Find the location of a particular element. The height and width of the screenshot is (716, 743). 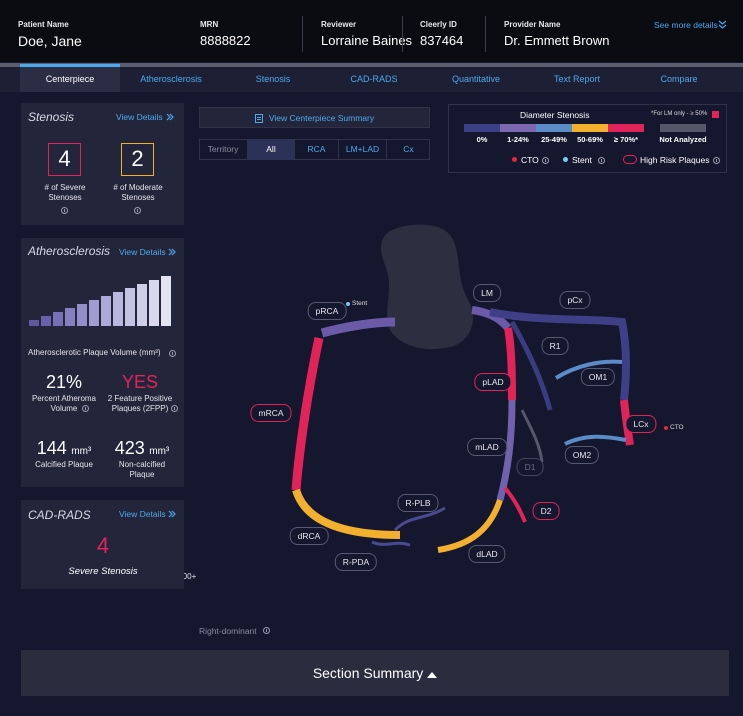

segment-label: mLAD is located at coordinates (487, 447).